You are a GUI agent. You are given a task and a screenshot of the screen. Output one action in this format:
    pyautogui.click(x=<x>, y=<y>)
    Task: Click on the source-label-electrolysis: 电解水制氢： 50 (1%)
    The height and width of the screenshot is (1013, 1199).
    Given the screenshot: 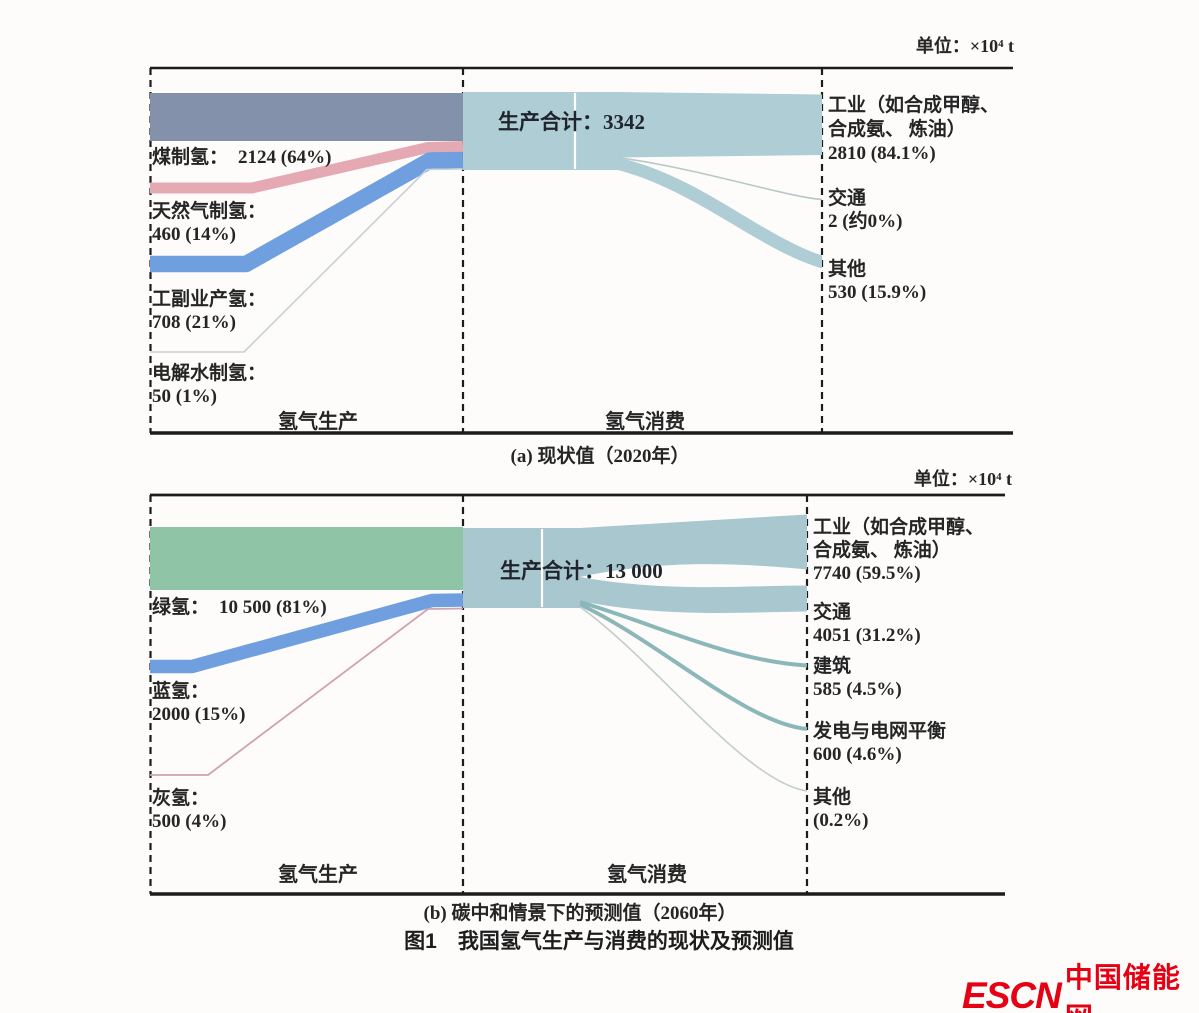 What is the action you would take?
    pyautogui.click(x=209, y=385)
    